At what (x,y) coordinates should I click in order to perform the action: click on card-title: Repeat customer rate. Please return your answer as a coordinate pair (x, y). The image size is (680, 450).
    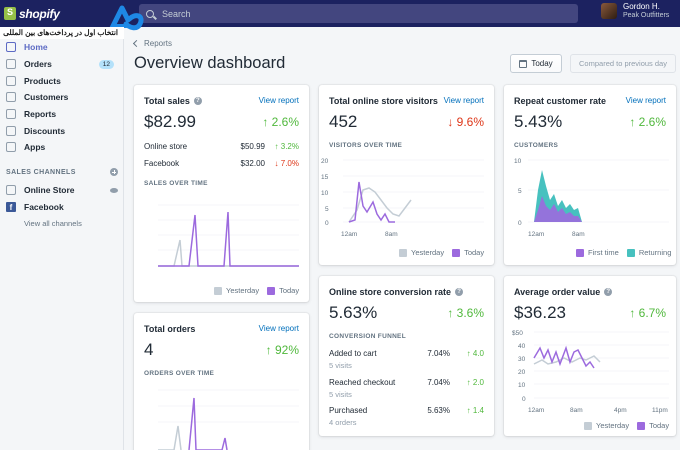
    Looking at the image, I should click on (560, 101).